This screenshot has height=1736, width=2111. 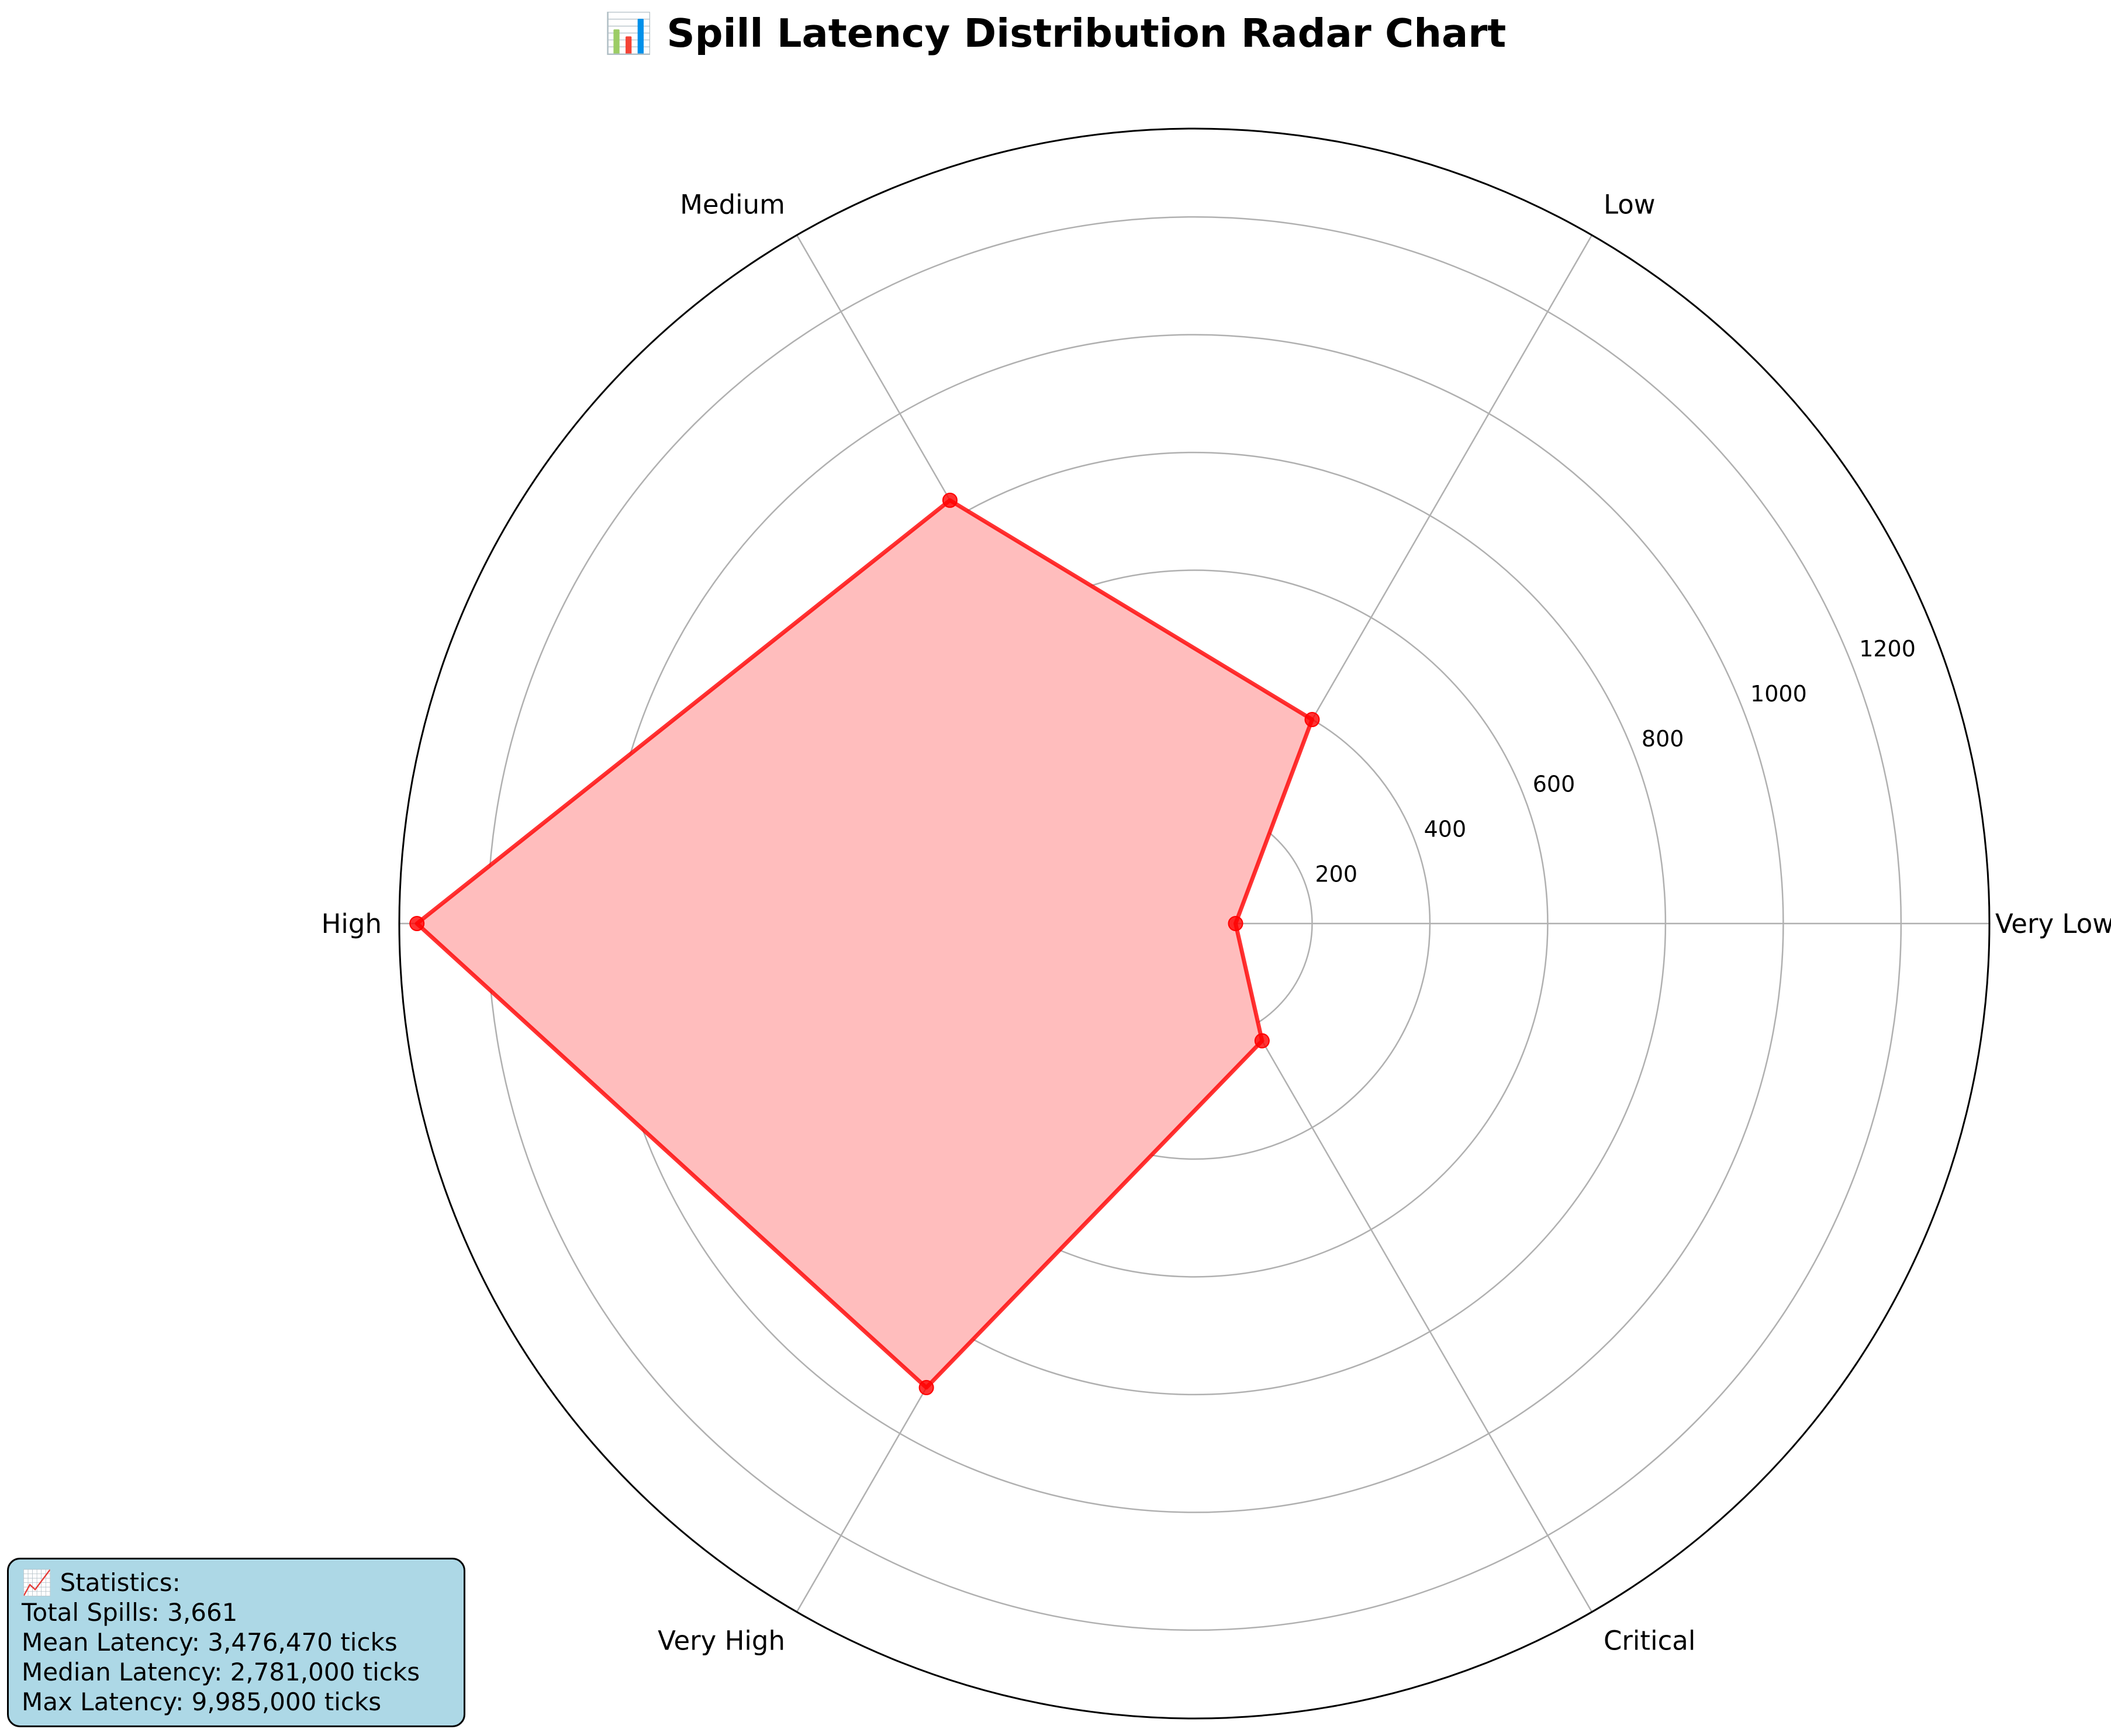 I want to click on data-point-critical, so click(x=1262, y=1041).